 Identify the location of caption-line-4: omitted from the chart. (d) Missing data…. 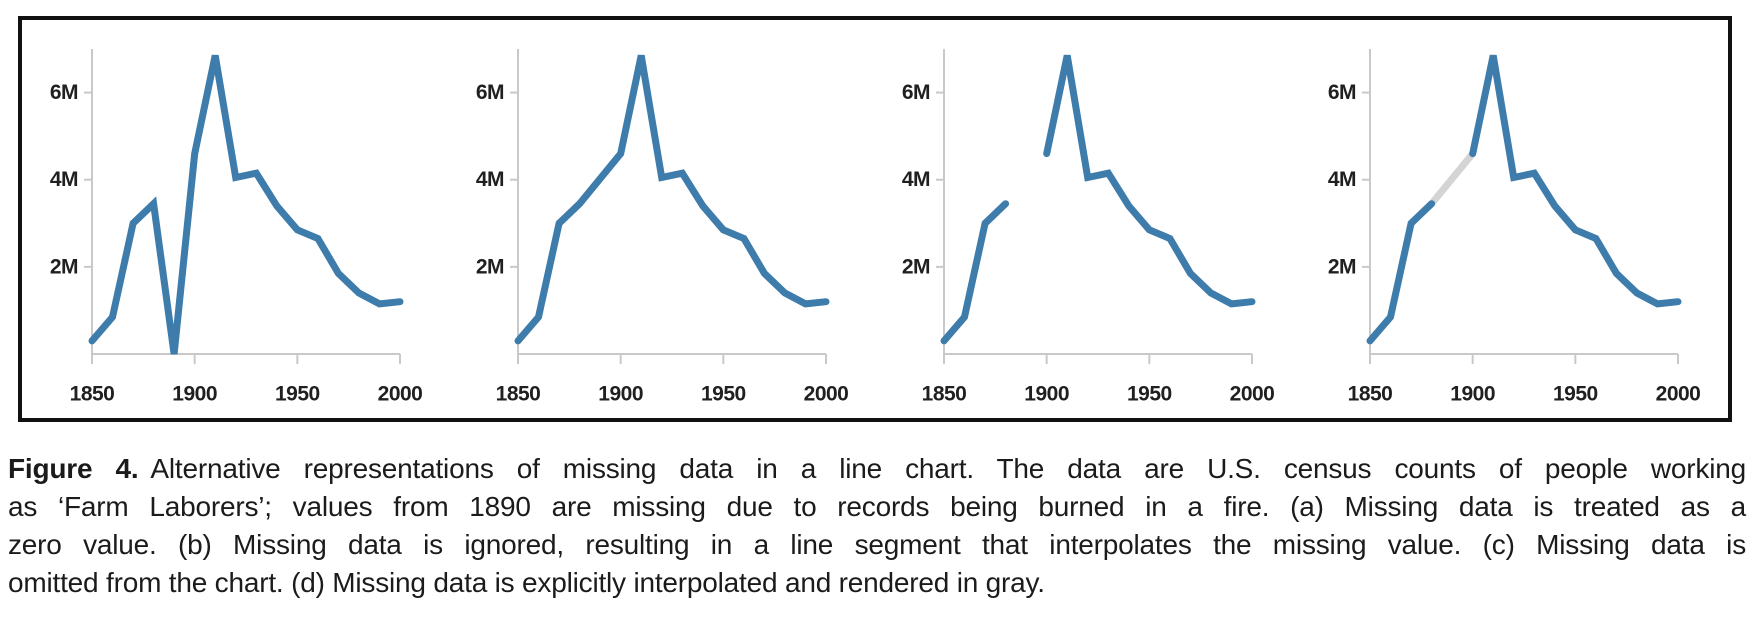
(526, 582).